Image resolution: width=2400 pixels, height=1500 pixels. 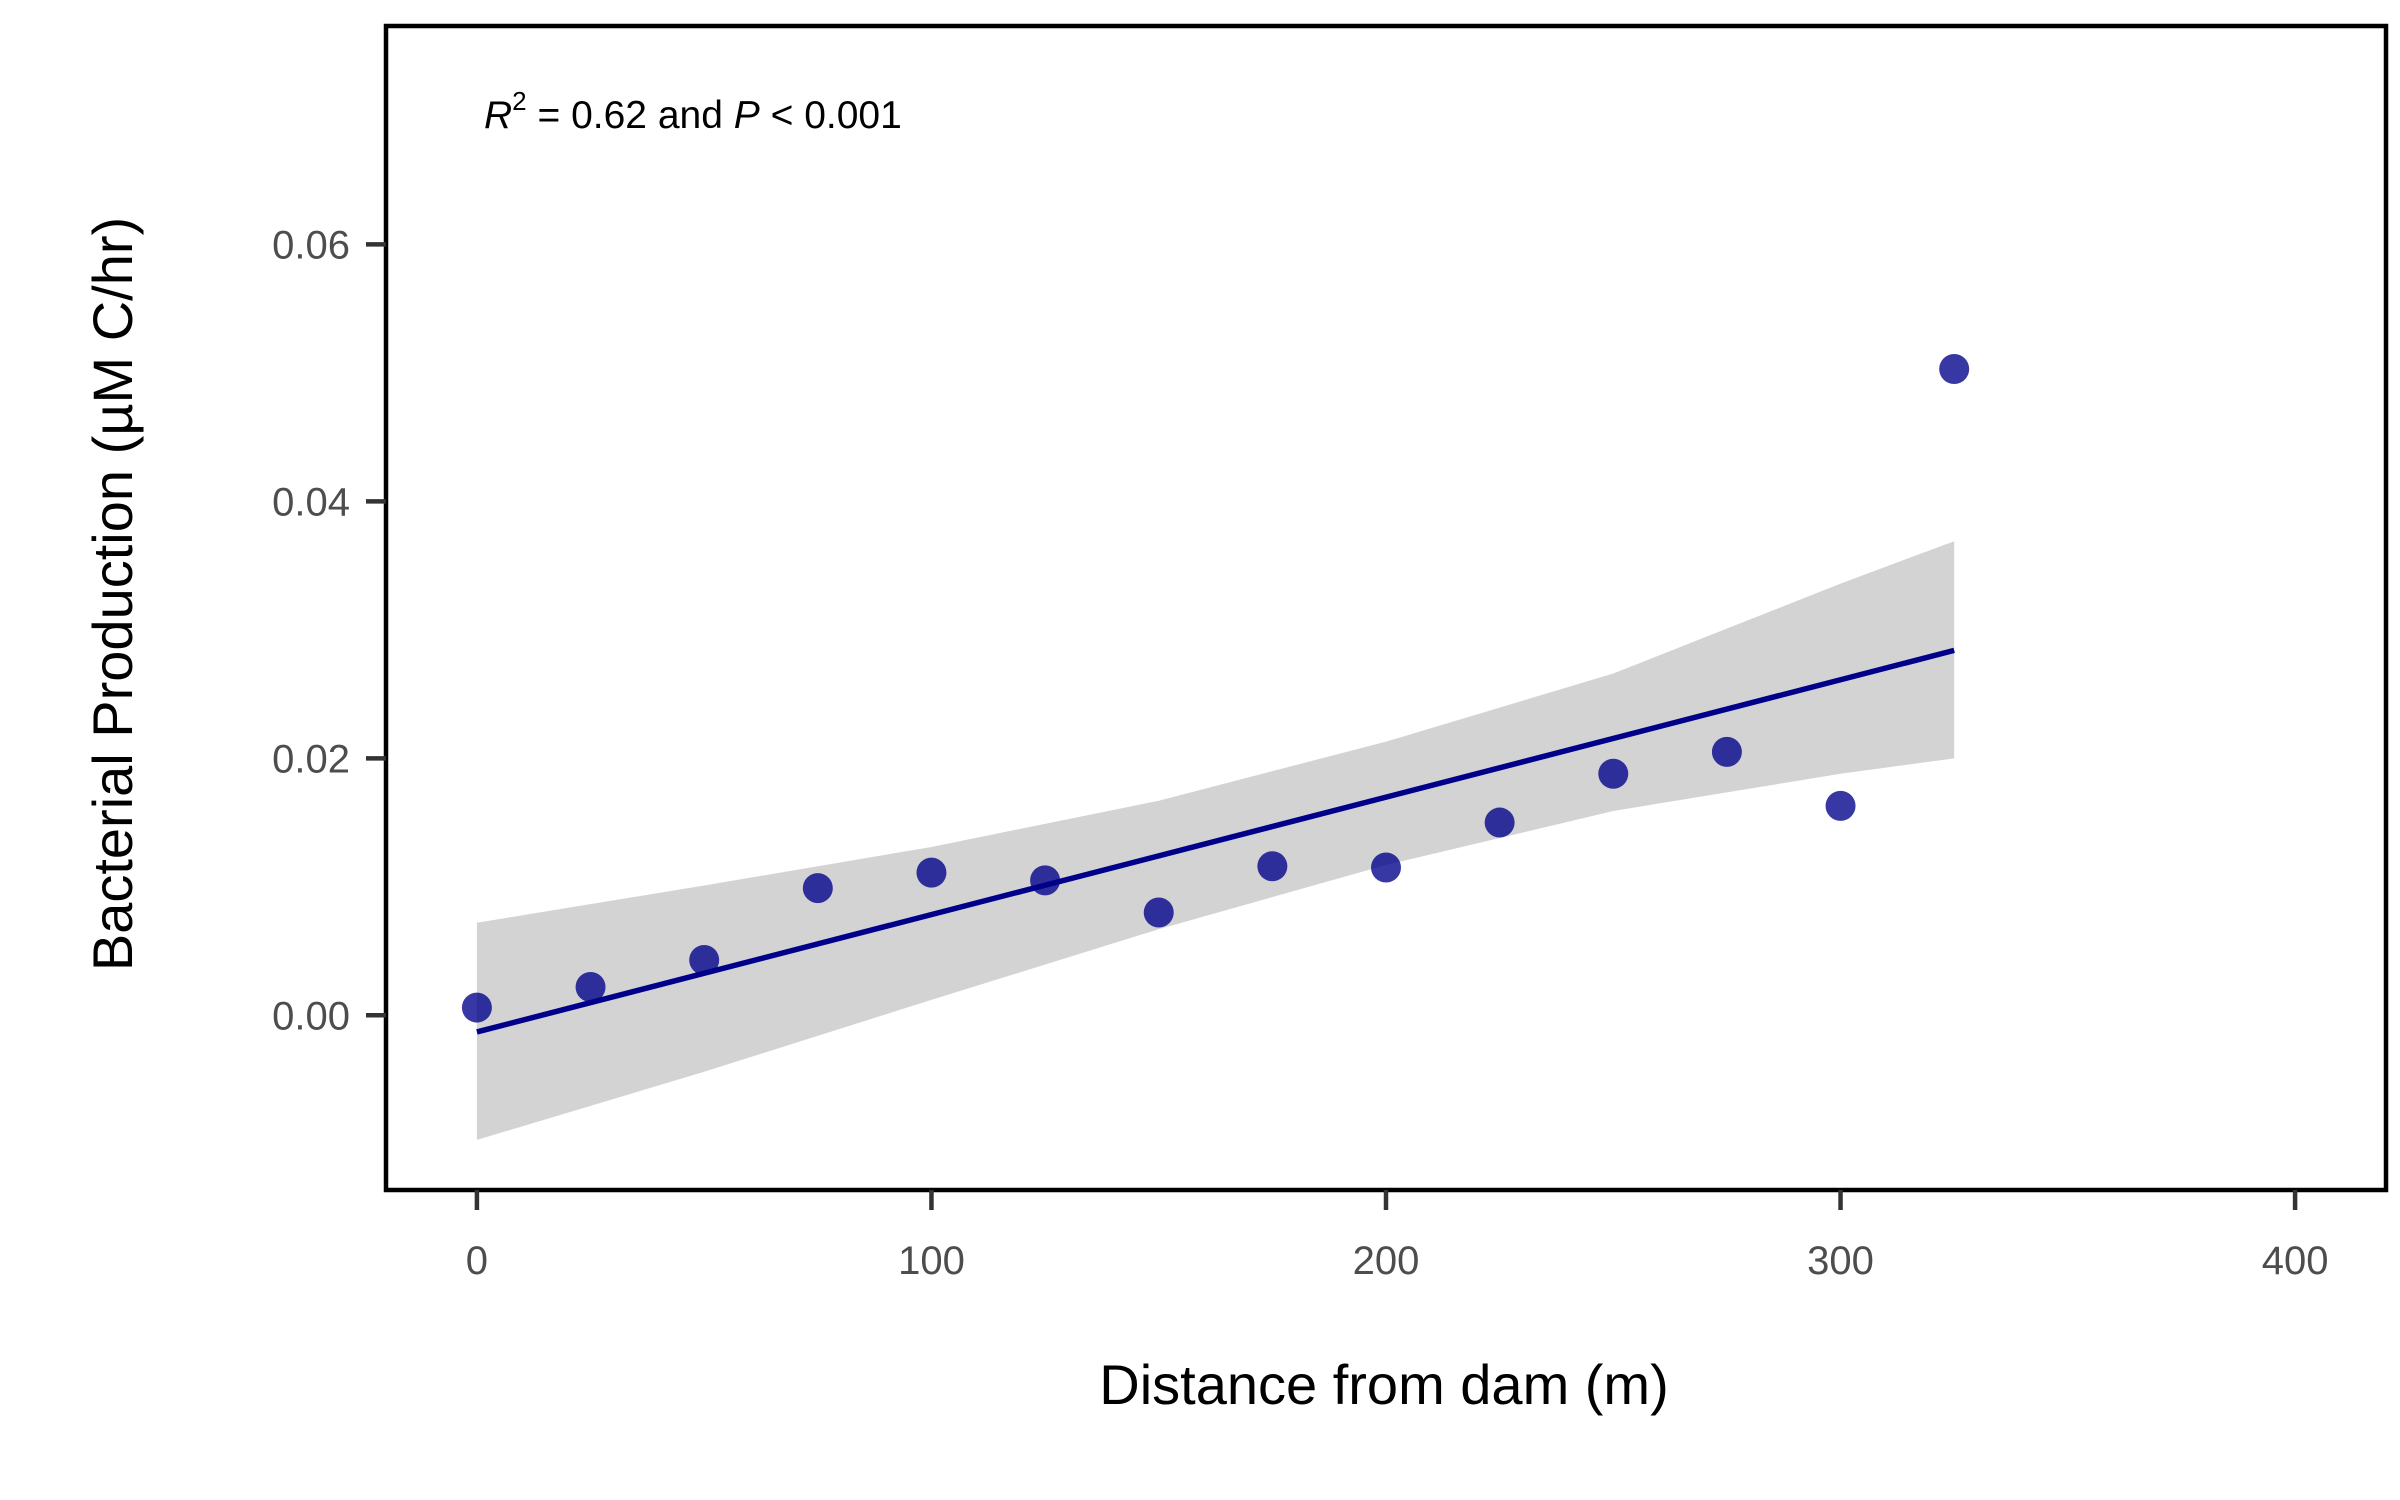 What do you see at coordinates (477, 1261) in the screenshot?
I see `x-tick-label-0: 0` at bounding box center [477, 1261].